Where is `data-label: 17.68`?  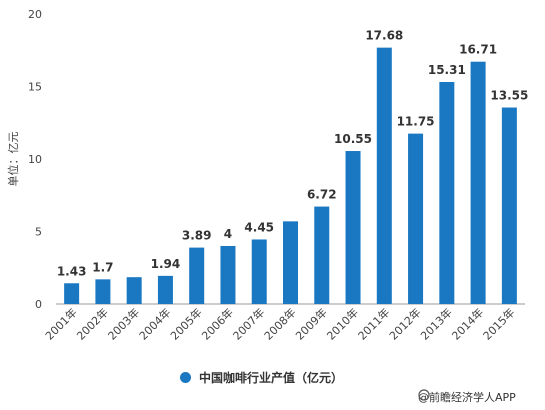 data-label: 17.68 is located at coordinates (384, 36).